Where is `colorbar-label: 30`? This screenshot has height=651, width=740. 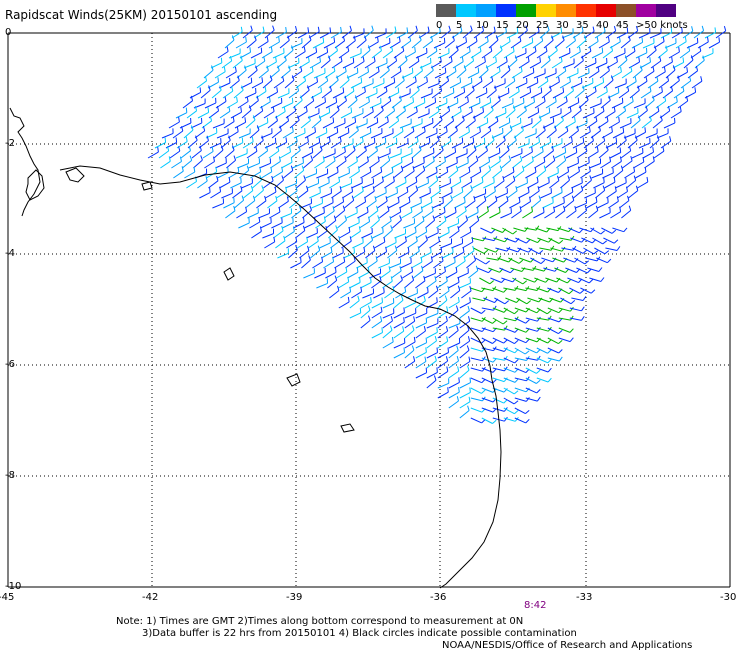
colorbar-label: 30 is located at coordinates (562, 25).